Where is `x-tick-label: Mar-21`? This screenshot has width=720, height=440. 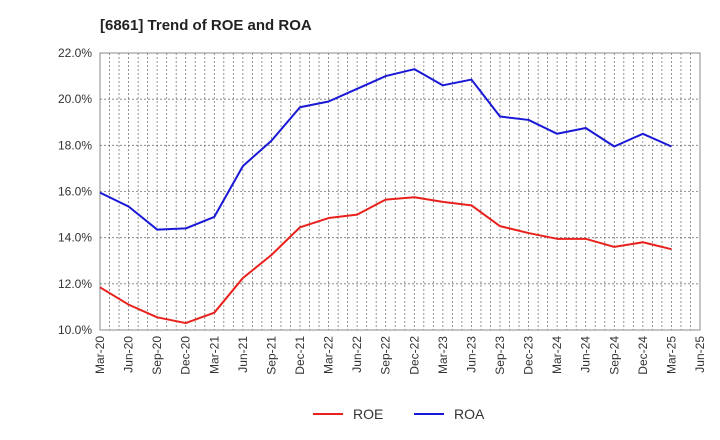
x-tick-label: Mar-21 is located at coordinates (214, 355).